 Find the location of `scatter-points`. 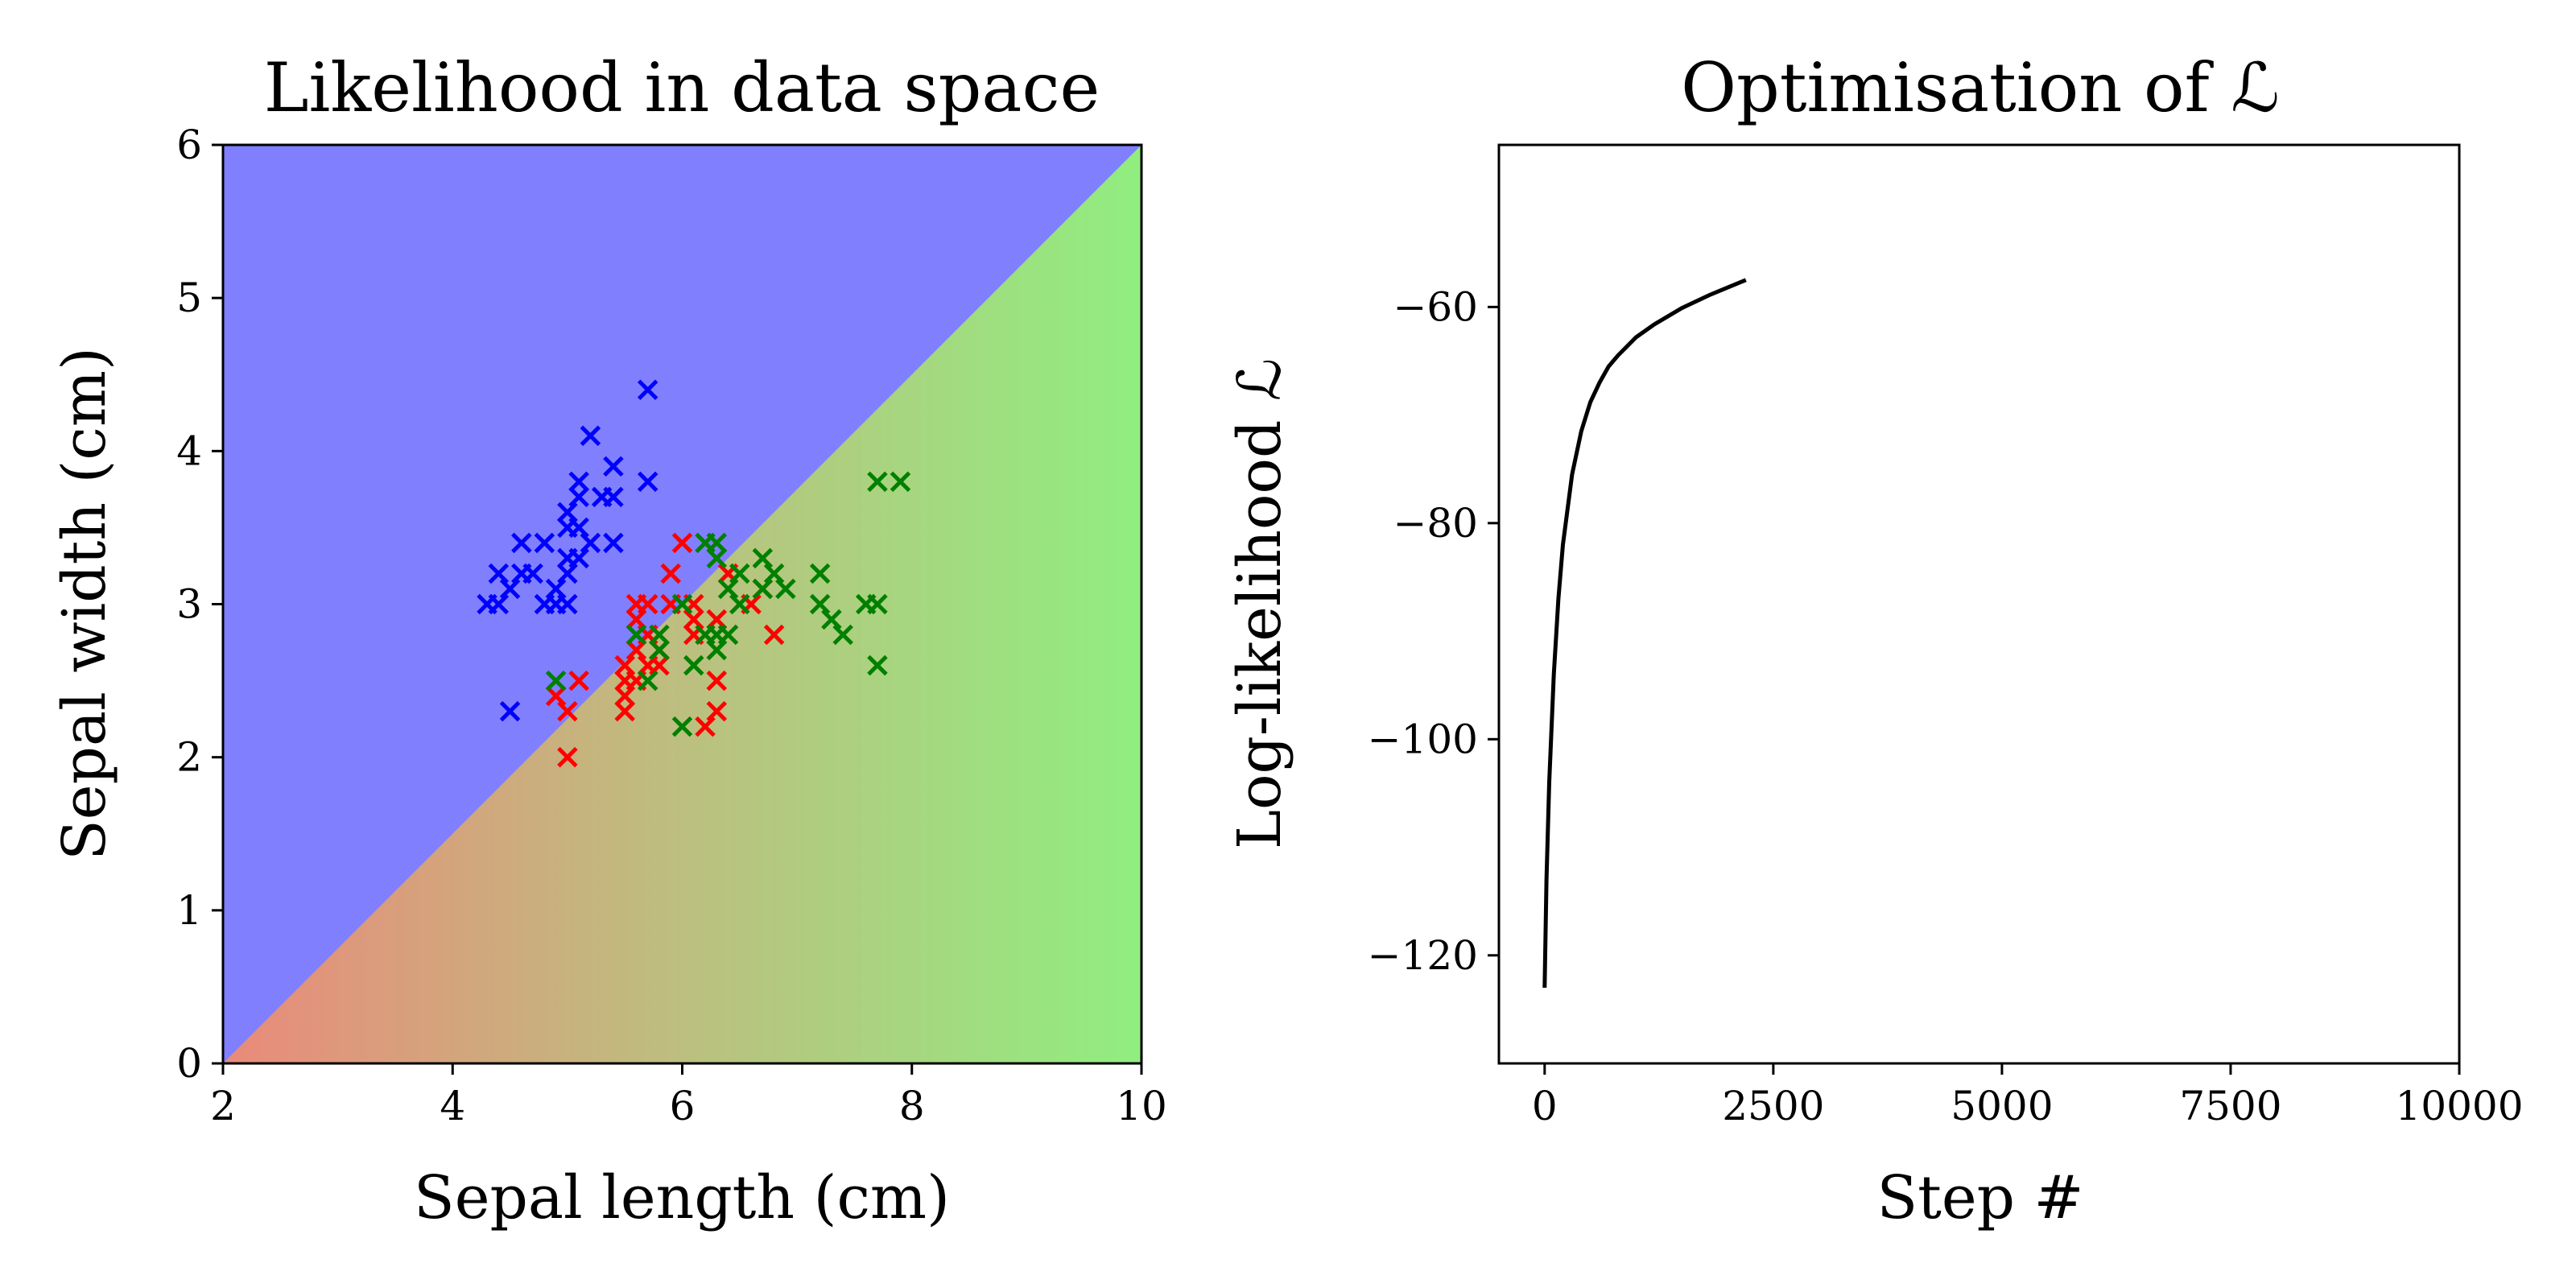

scatter-points is located at coordinates (694, 573).